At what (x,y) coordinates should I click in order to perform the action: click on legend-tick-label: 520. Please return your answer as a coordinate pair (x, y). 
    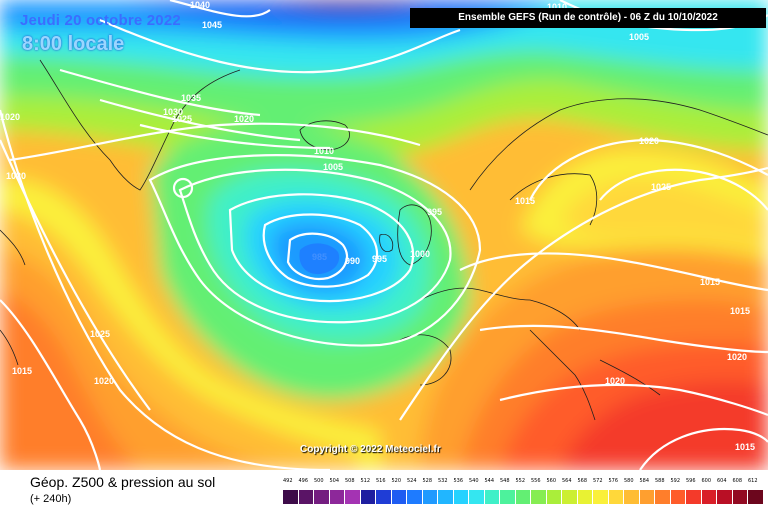
    Looking at the image, I should click on (396, 481).